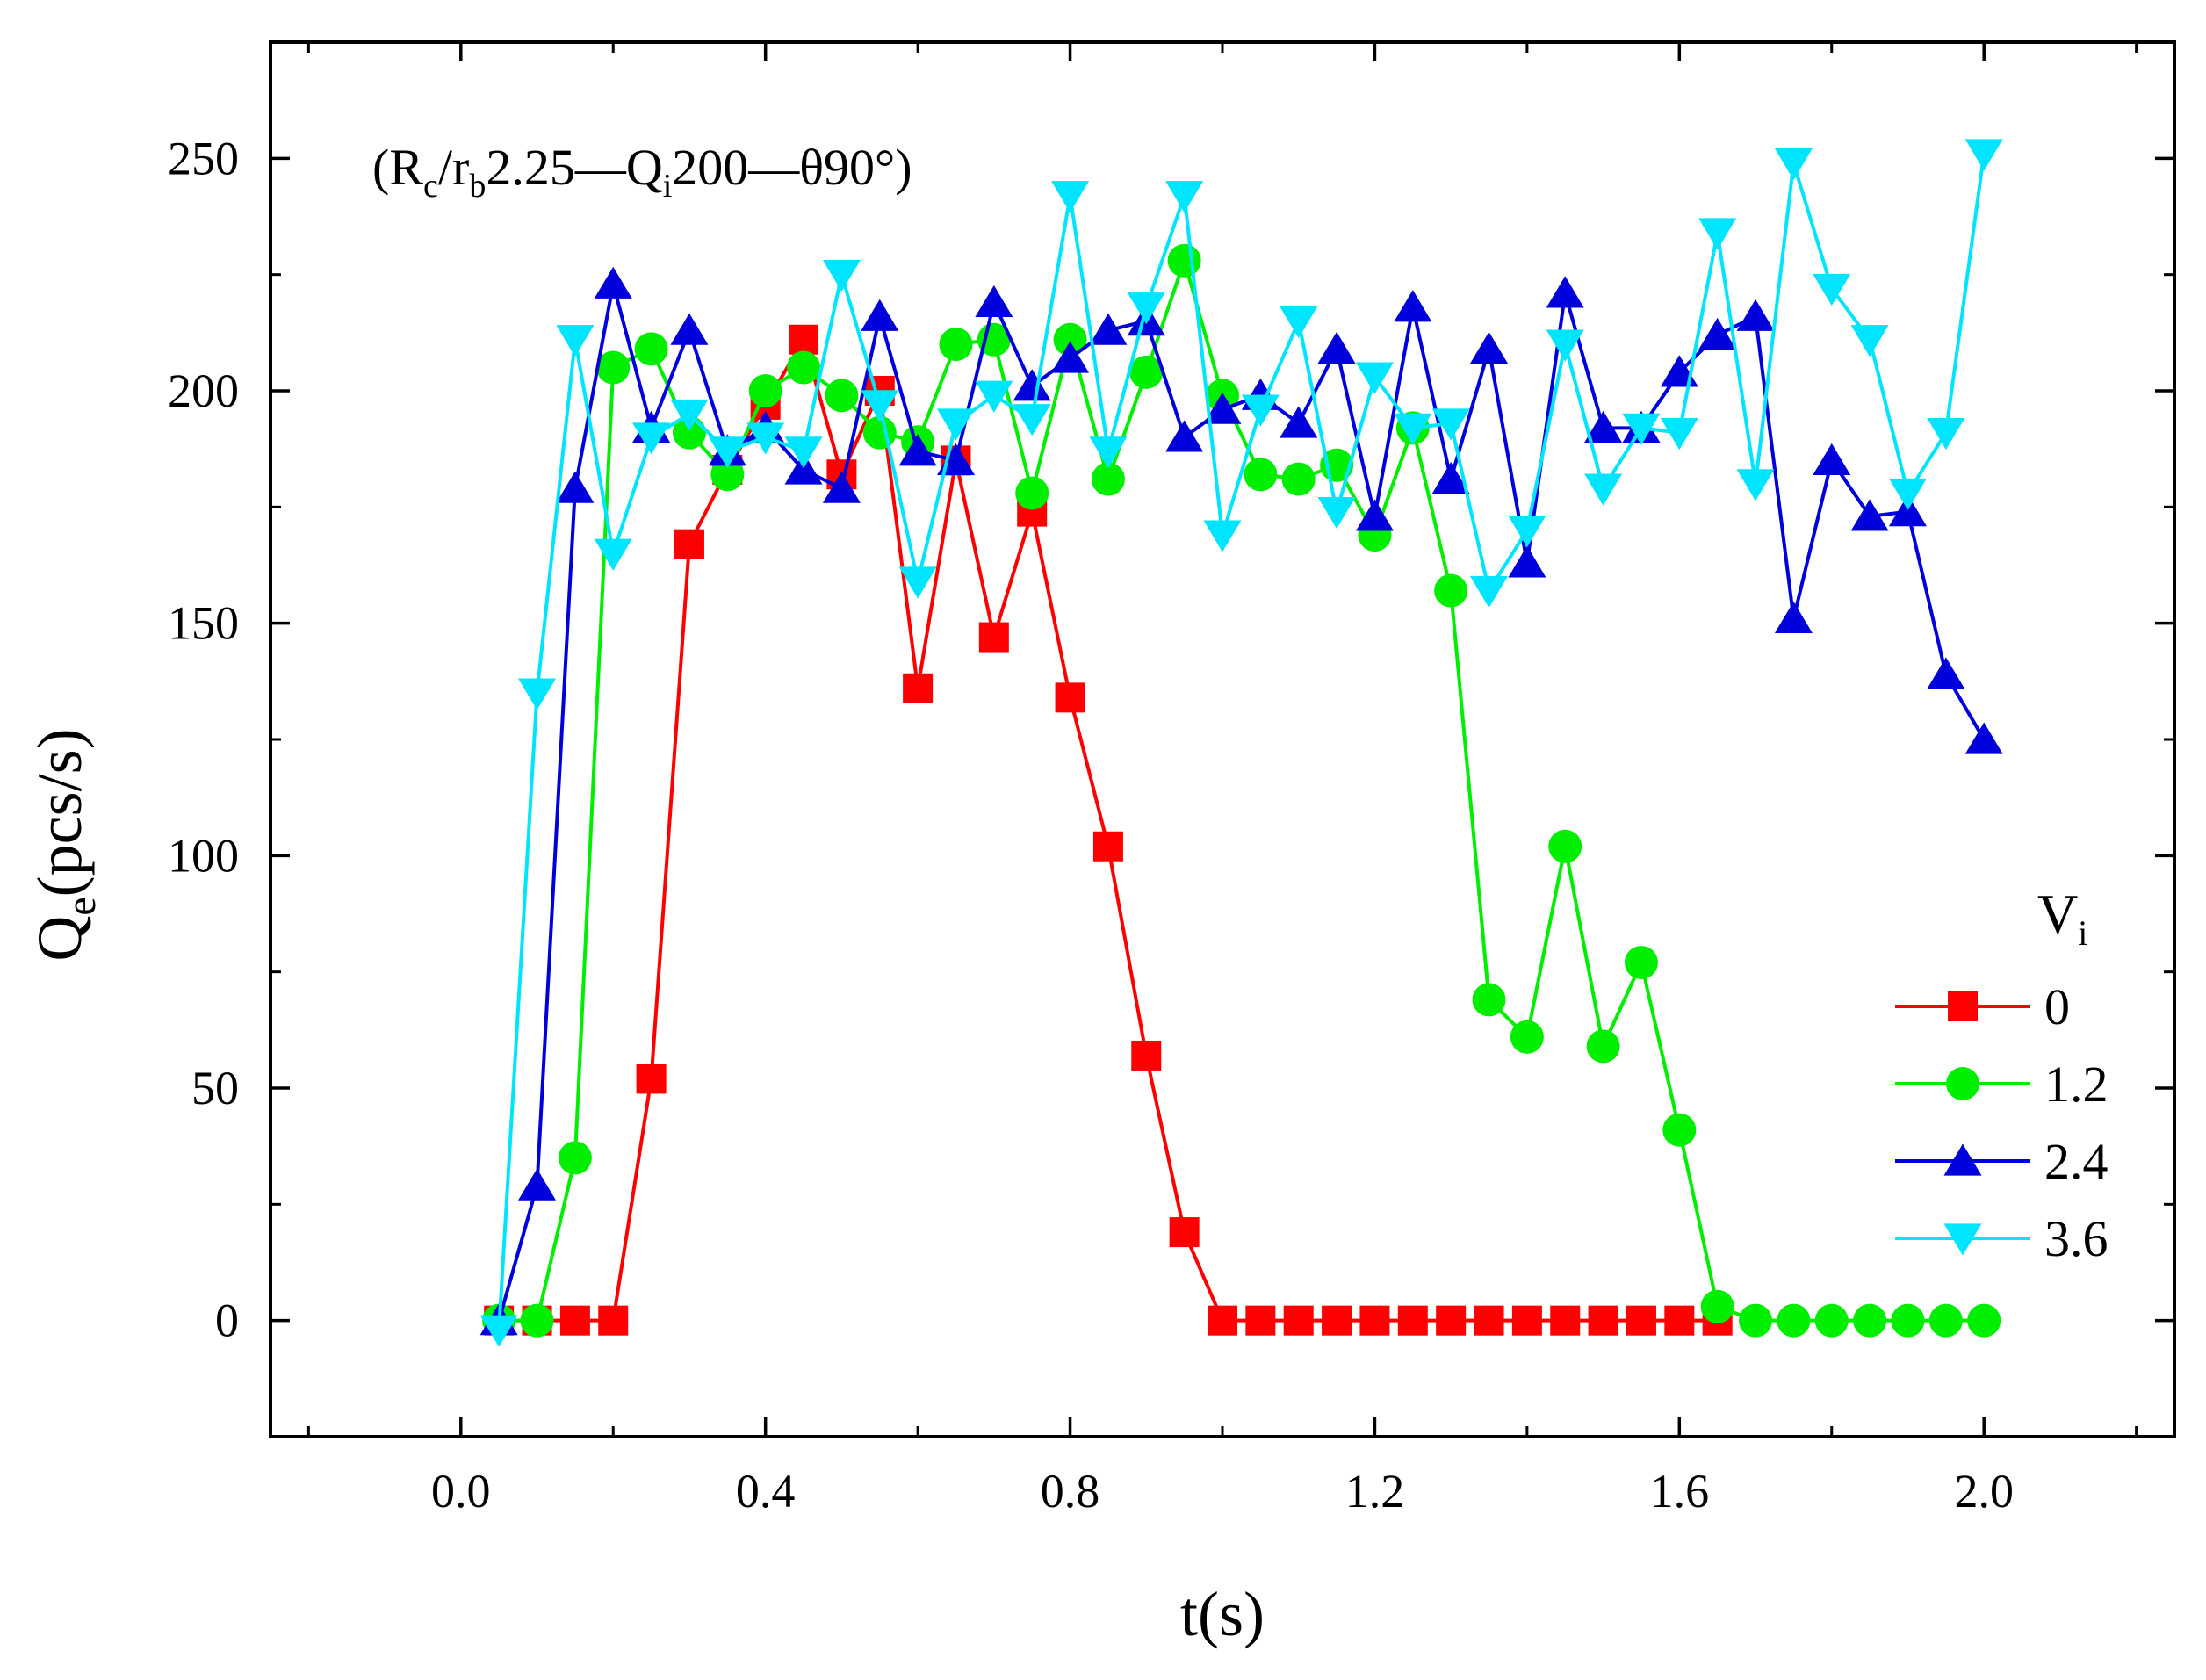  I want to click on x-tick-label: 0.4, so click(766, 1491).